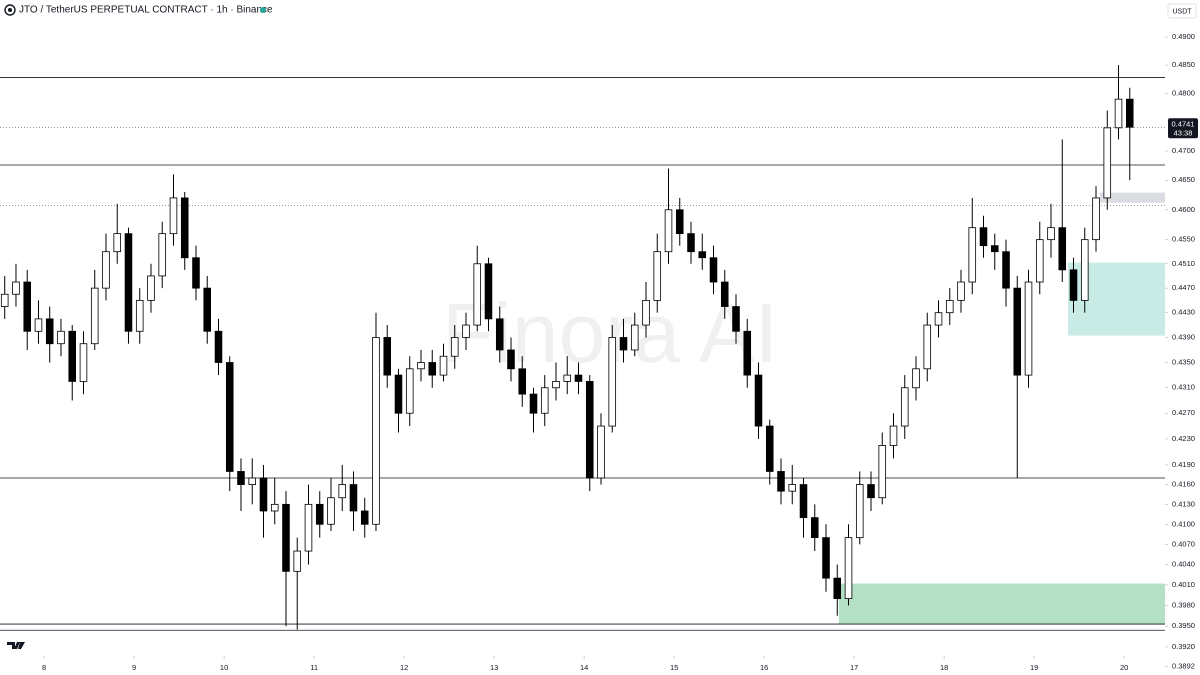 The image size is (1200, 675). What do you see at coordinates (1183, 666) in the screenshot?
I see `y-tick-label: 0.3892` at bounding box center [1183, 666].